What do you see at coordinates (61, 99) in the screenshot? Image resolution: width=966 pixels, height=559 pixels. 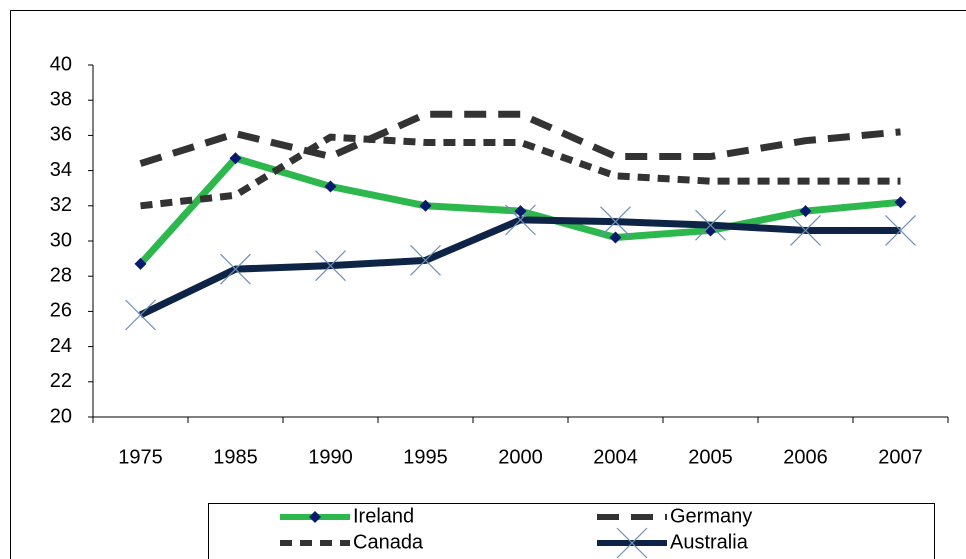 I see `y-tick-label: 38` at bounding box center [61, 99].